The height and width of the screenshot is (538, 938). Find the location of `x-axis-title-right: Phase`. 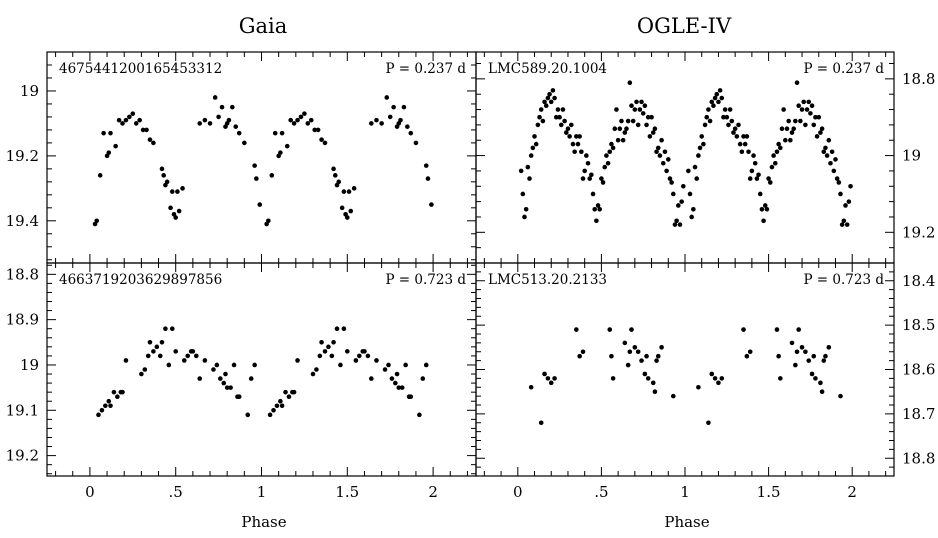

x-axis-title-right: Phase is located at coordinates (686, 522).